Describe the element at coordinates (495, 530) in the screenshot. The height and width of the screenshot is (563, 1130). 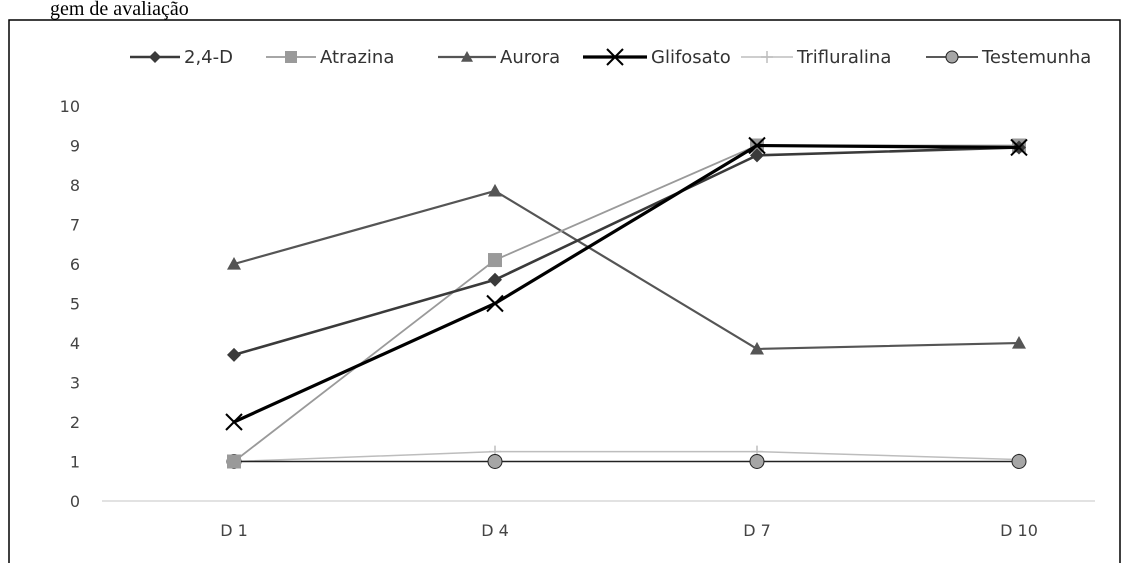
I see `x-tick-label: D 4` at that location.